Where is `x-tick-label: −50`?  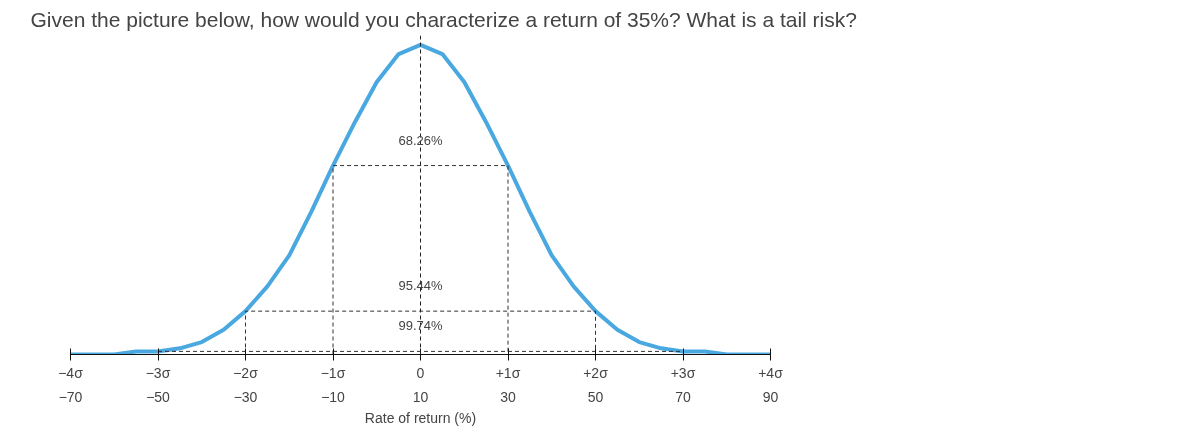 x-tick-label: −50 is located at coordinates (158, 396).